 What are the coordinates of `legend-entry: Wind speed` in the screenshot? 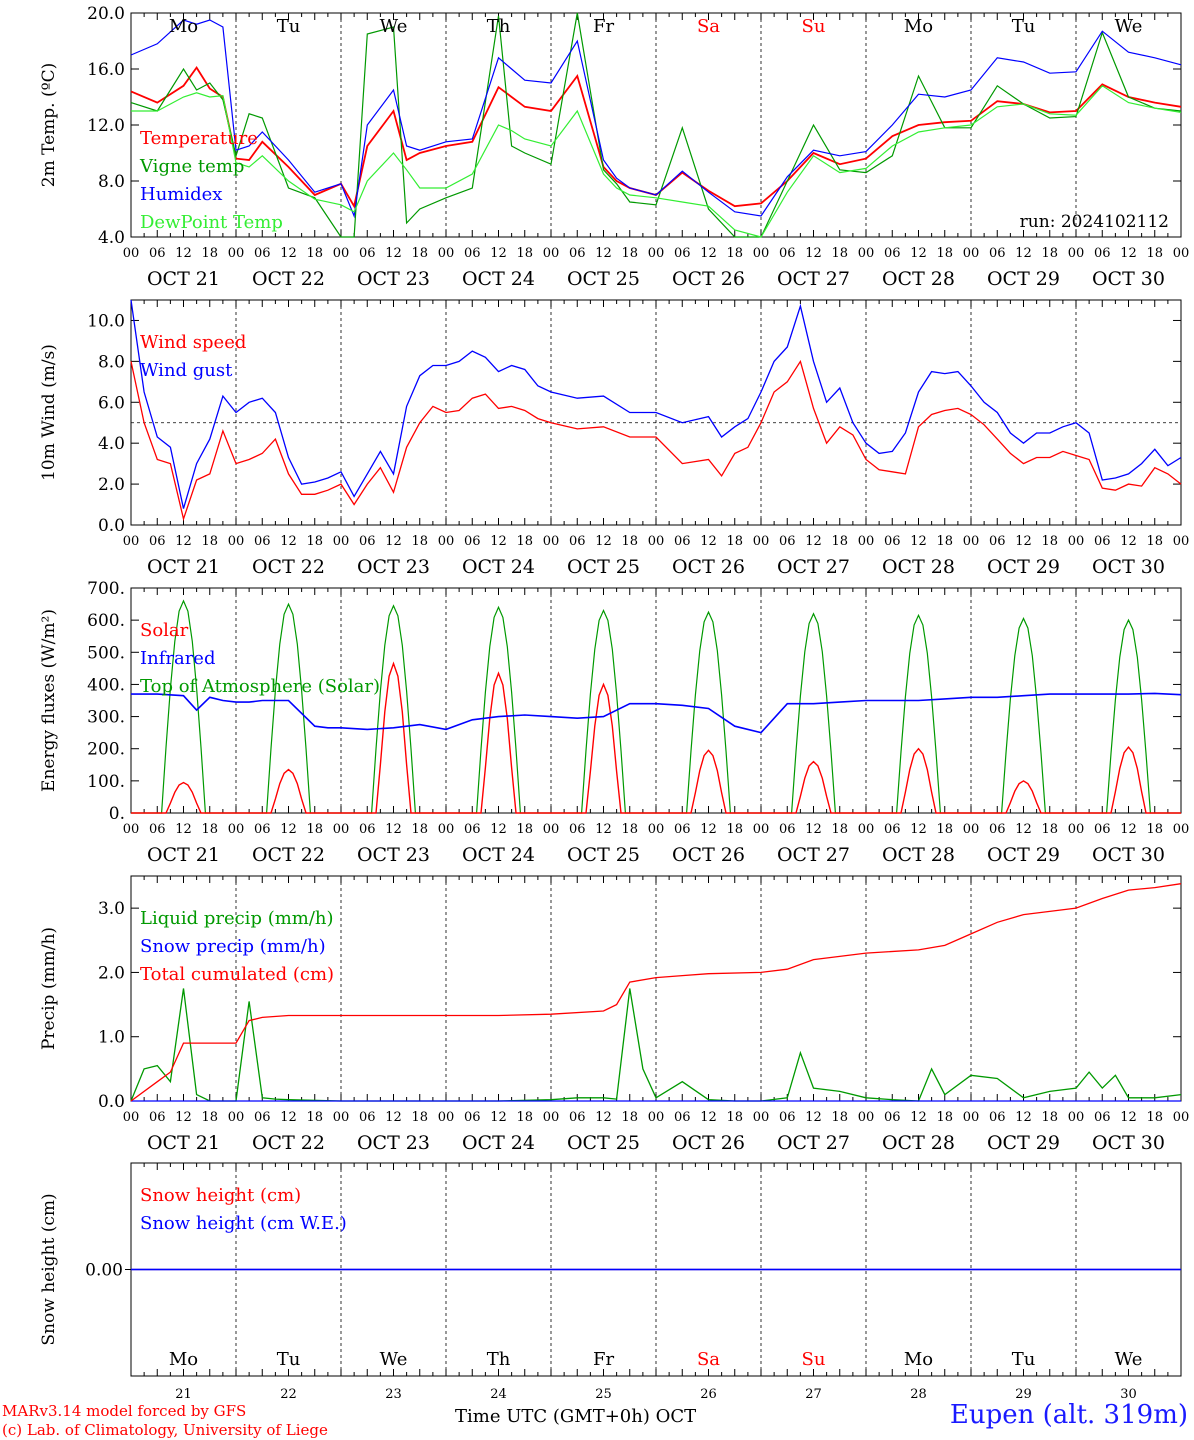 It's located at (193, 342).